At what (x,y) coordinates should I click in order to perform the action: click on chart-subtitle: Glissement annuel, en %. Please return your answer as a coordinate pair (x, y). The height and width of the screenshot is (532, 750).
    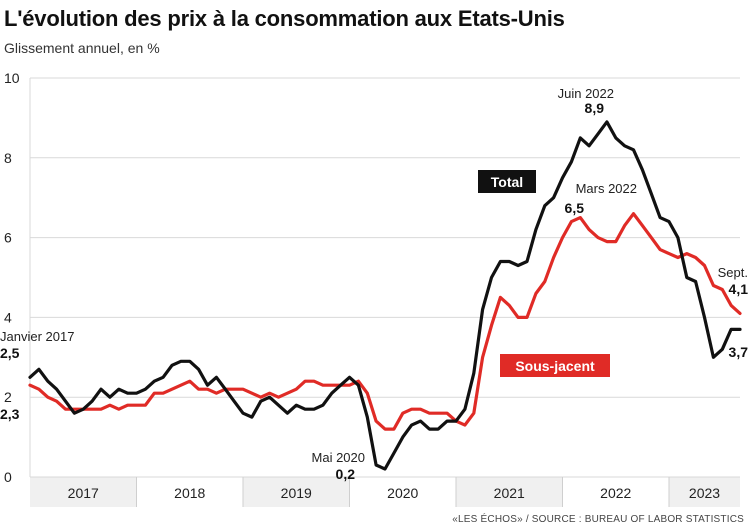
    Looking at the image, I should click on (82, 48).